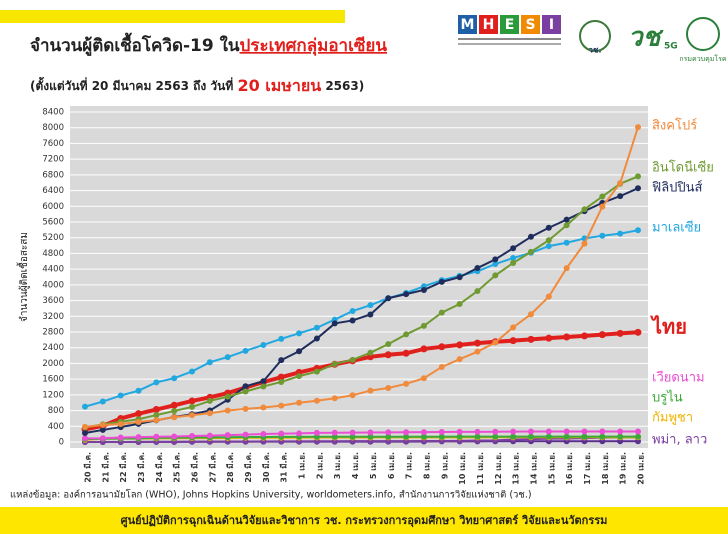  Describe the element at coordinates (53, 380) in the screenshot. I see `y-tick-label: 1600` at that location.